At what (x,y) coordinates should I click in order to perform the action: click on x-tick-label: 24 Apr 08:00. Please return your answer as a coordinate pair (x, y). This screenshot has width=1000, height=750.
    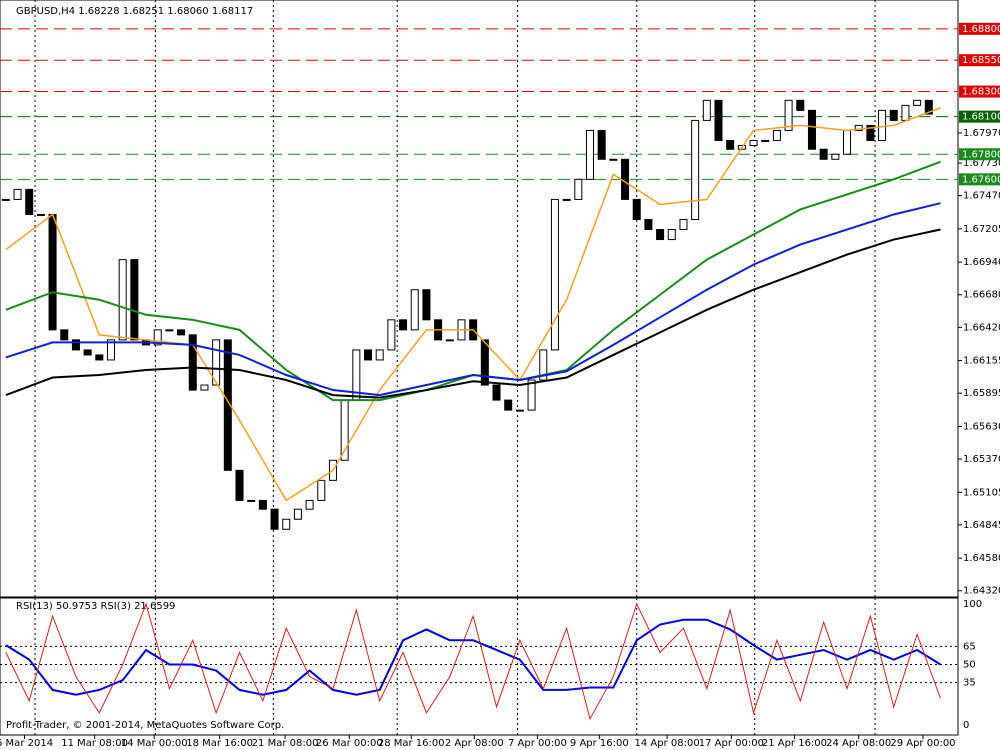
    Looking at the image, I should click on (858, 743).